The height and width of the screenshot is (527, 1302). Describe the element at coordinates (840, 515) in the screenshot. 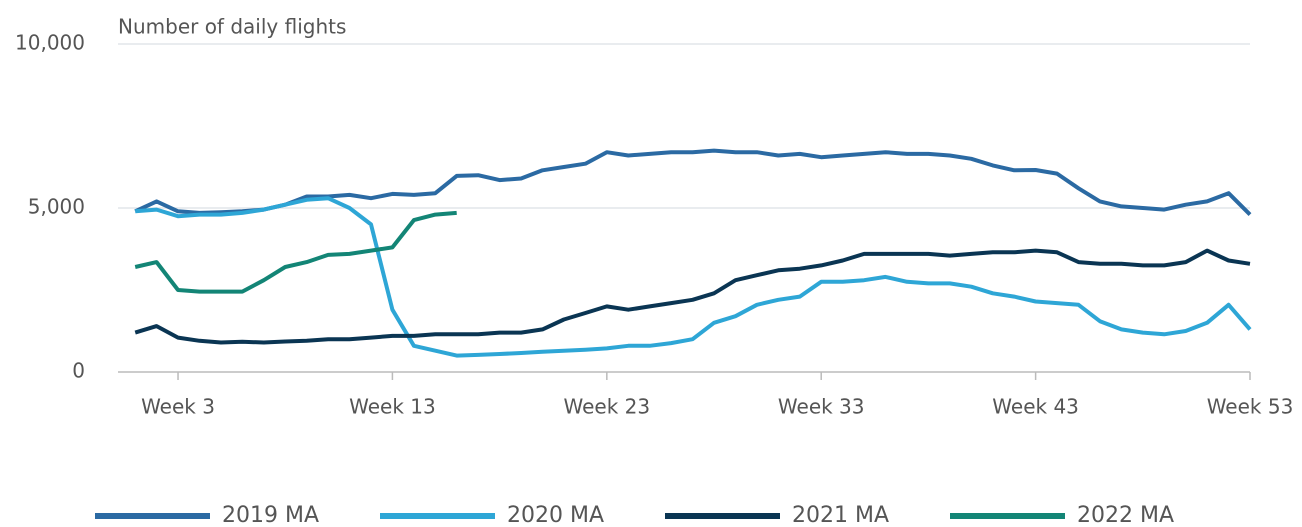

I see `legend-label: 2021 MA` at that location.